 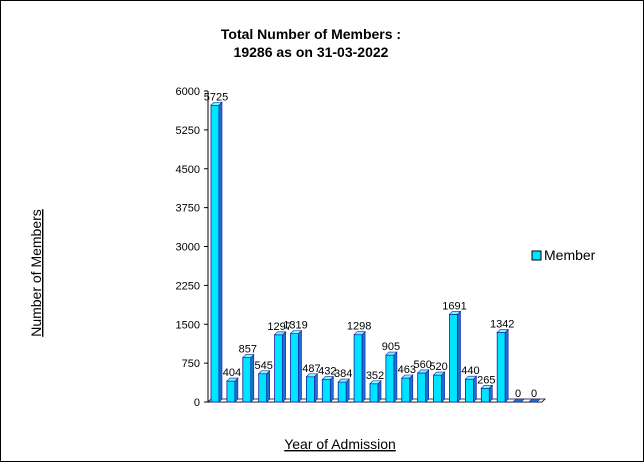 What do you see at coordinates (423, 365) in the screenshot?
I see `data-label: 560` at bounding box center [423, 365].